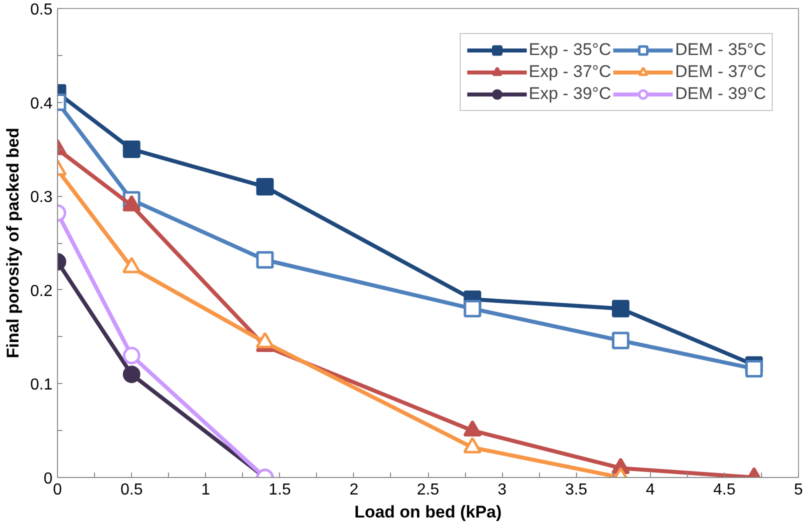  Describe the element at coordinates (41, 197) in the screenshot. I see `y-tick-label: 0.3` at that location.